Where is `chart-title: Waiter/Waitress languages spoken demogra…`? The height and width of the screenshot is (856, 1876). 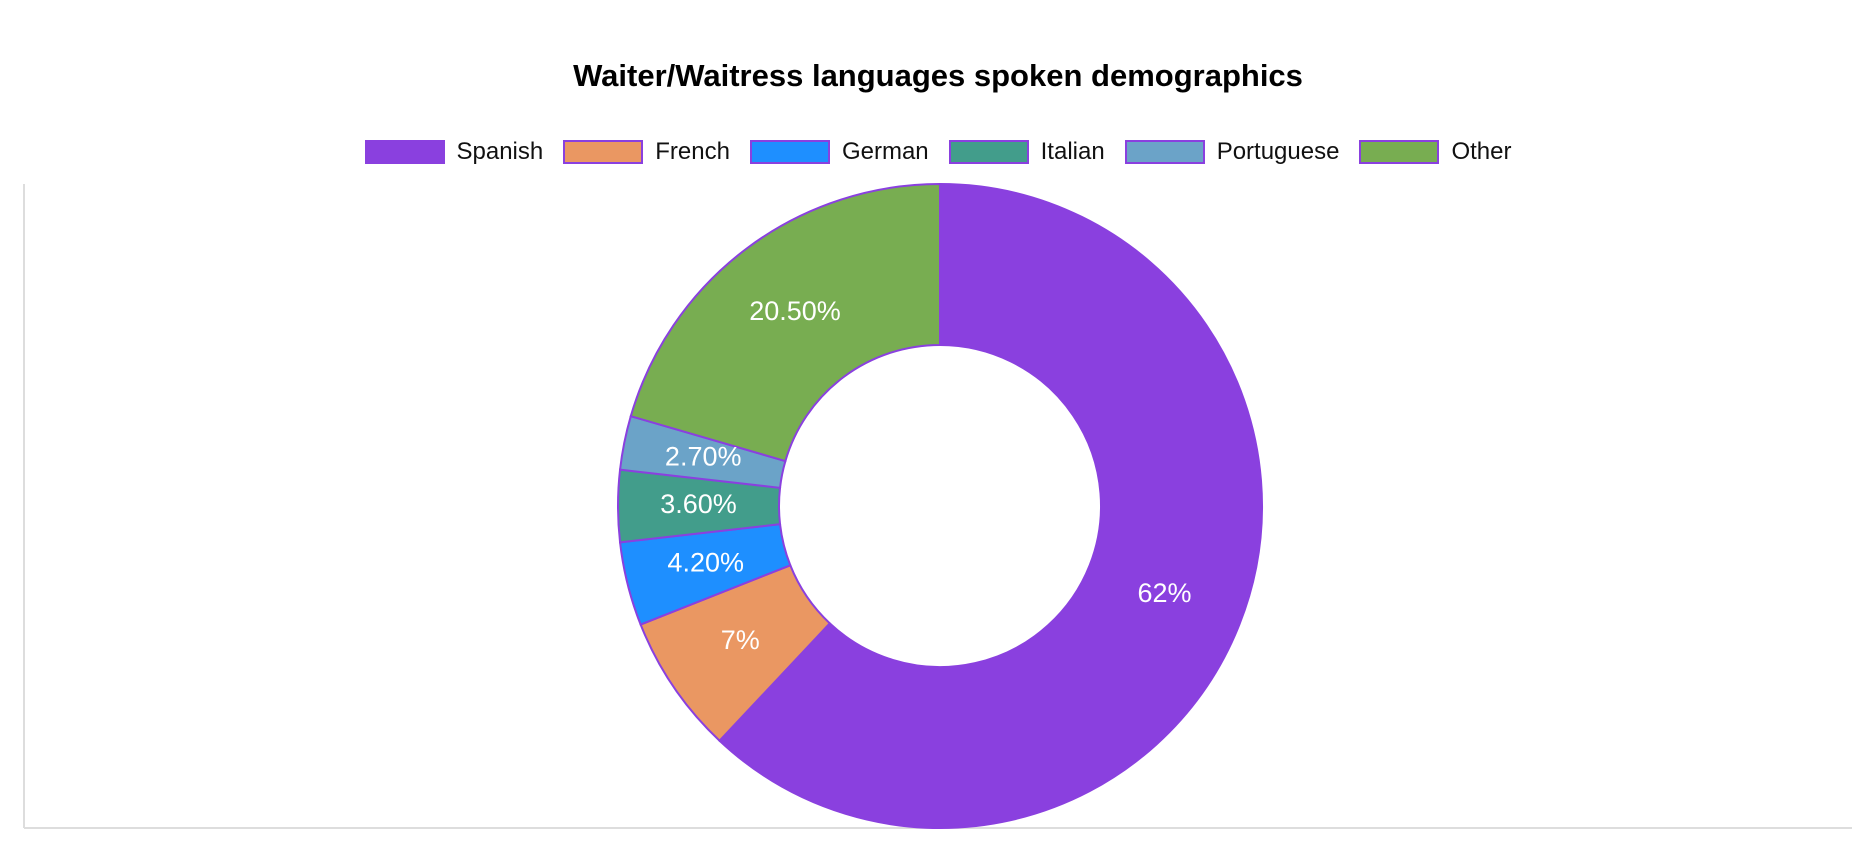
chart-title: Waiter/Waitress languages spoken demogra… is located at coordinates (938, 75).